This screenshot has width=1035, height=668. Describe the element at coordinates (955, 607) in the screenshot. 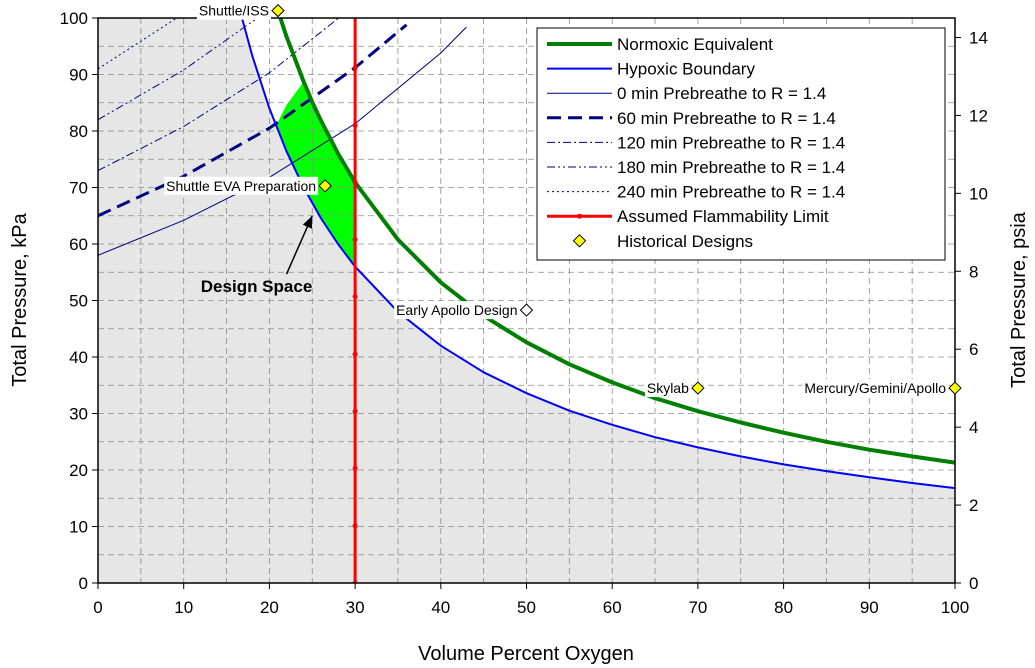

I see `x-tick-label: 100` at that location.